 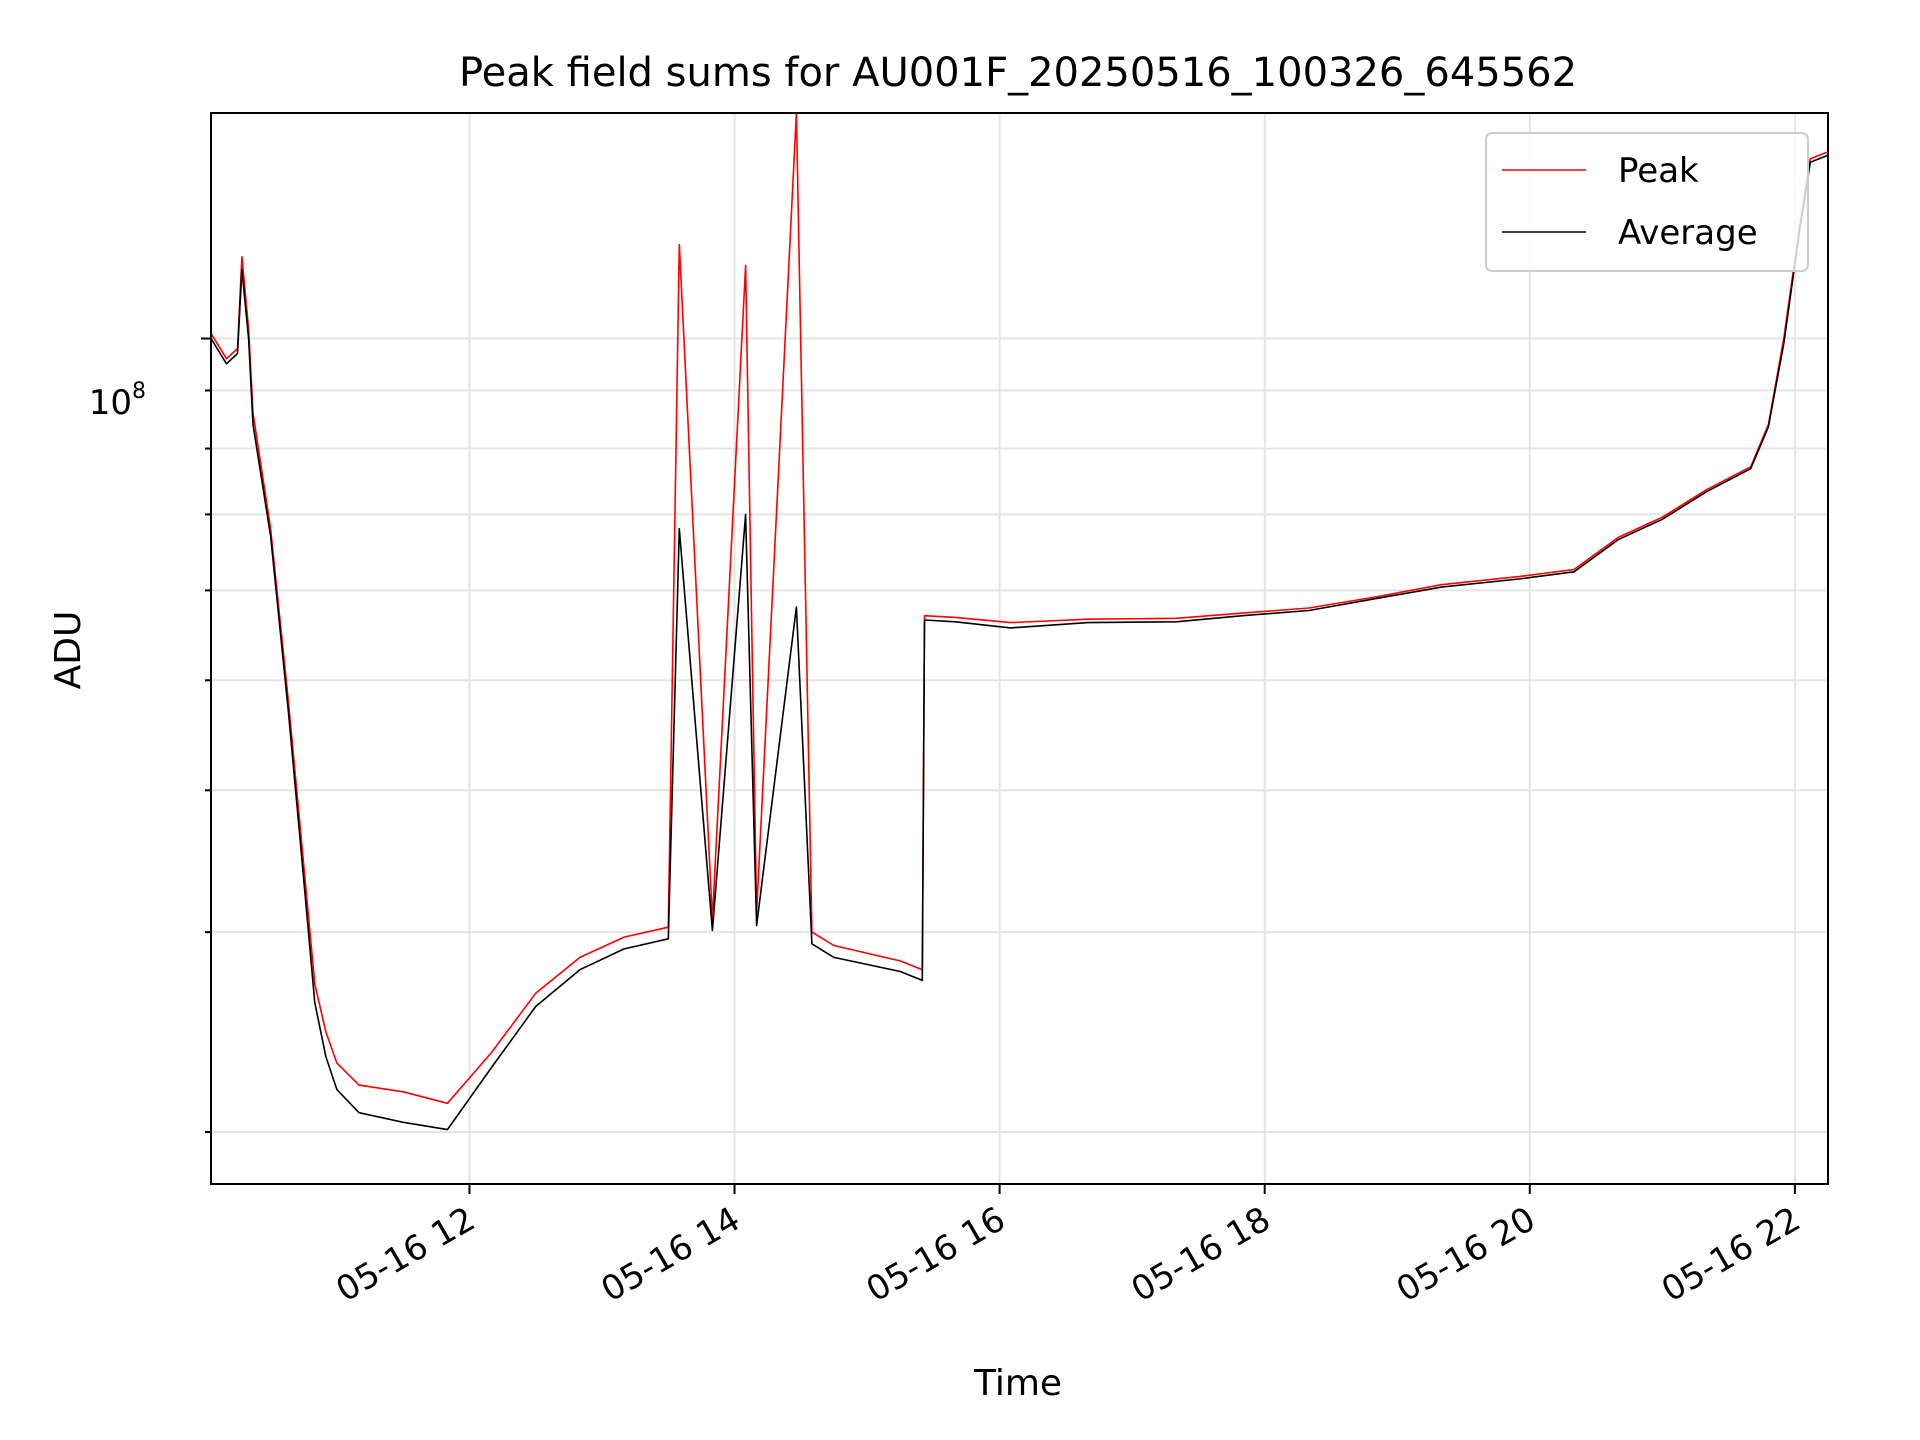 I want to click on legend-average-label: Average, so click(x=1688, y=233).